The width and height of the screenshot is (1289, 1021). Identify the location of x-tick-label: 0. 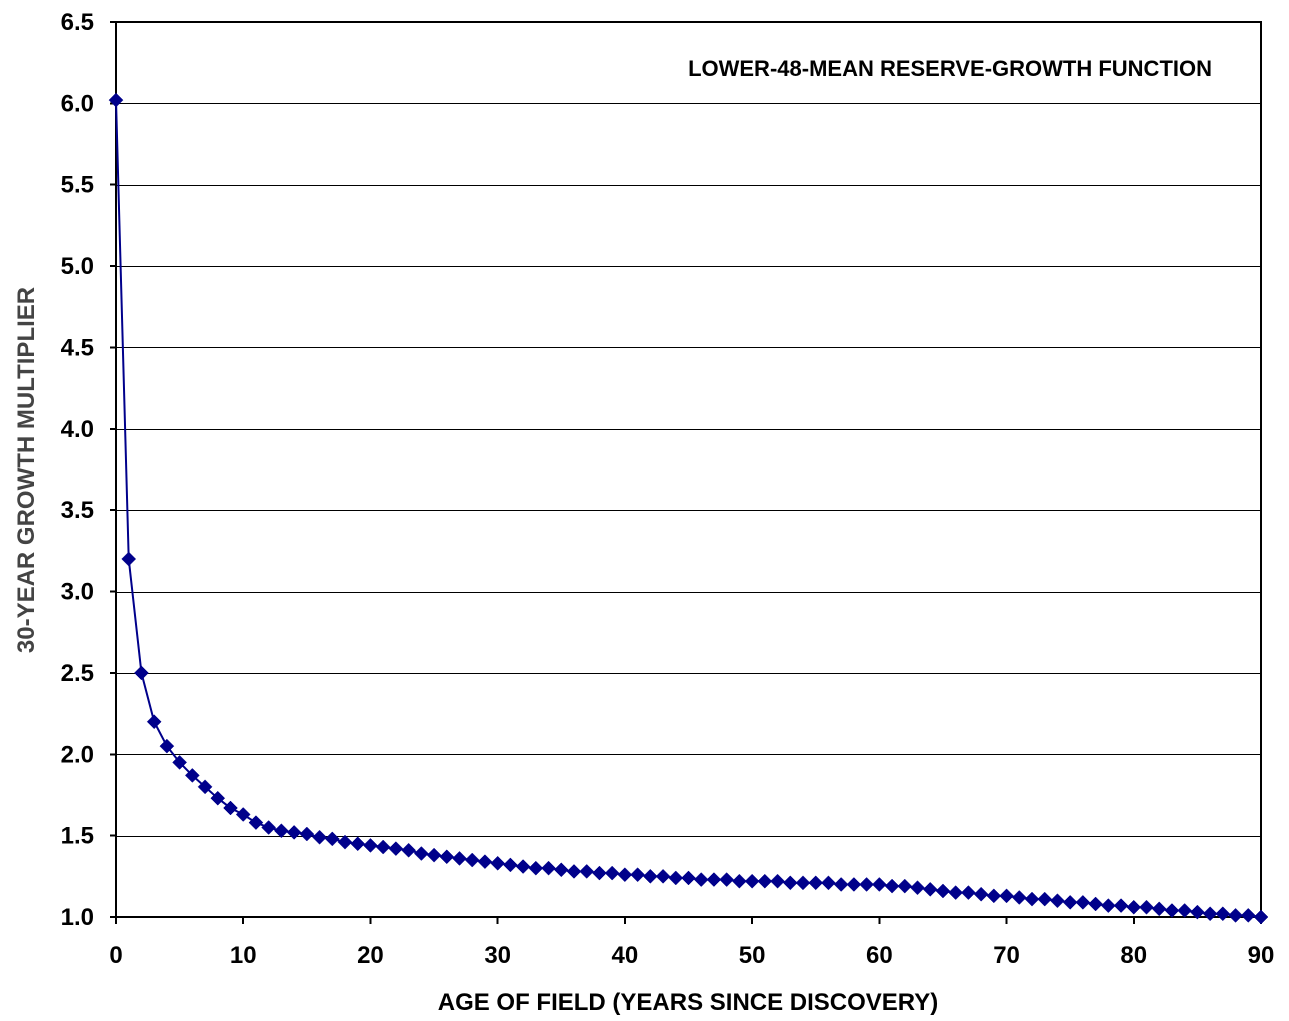
(115, 955).